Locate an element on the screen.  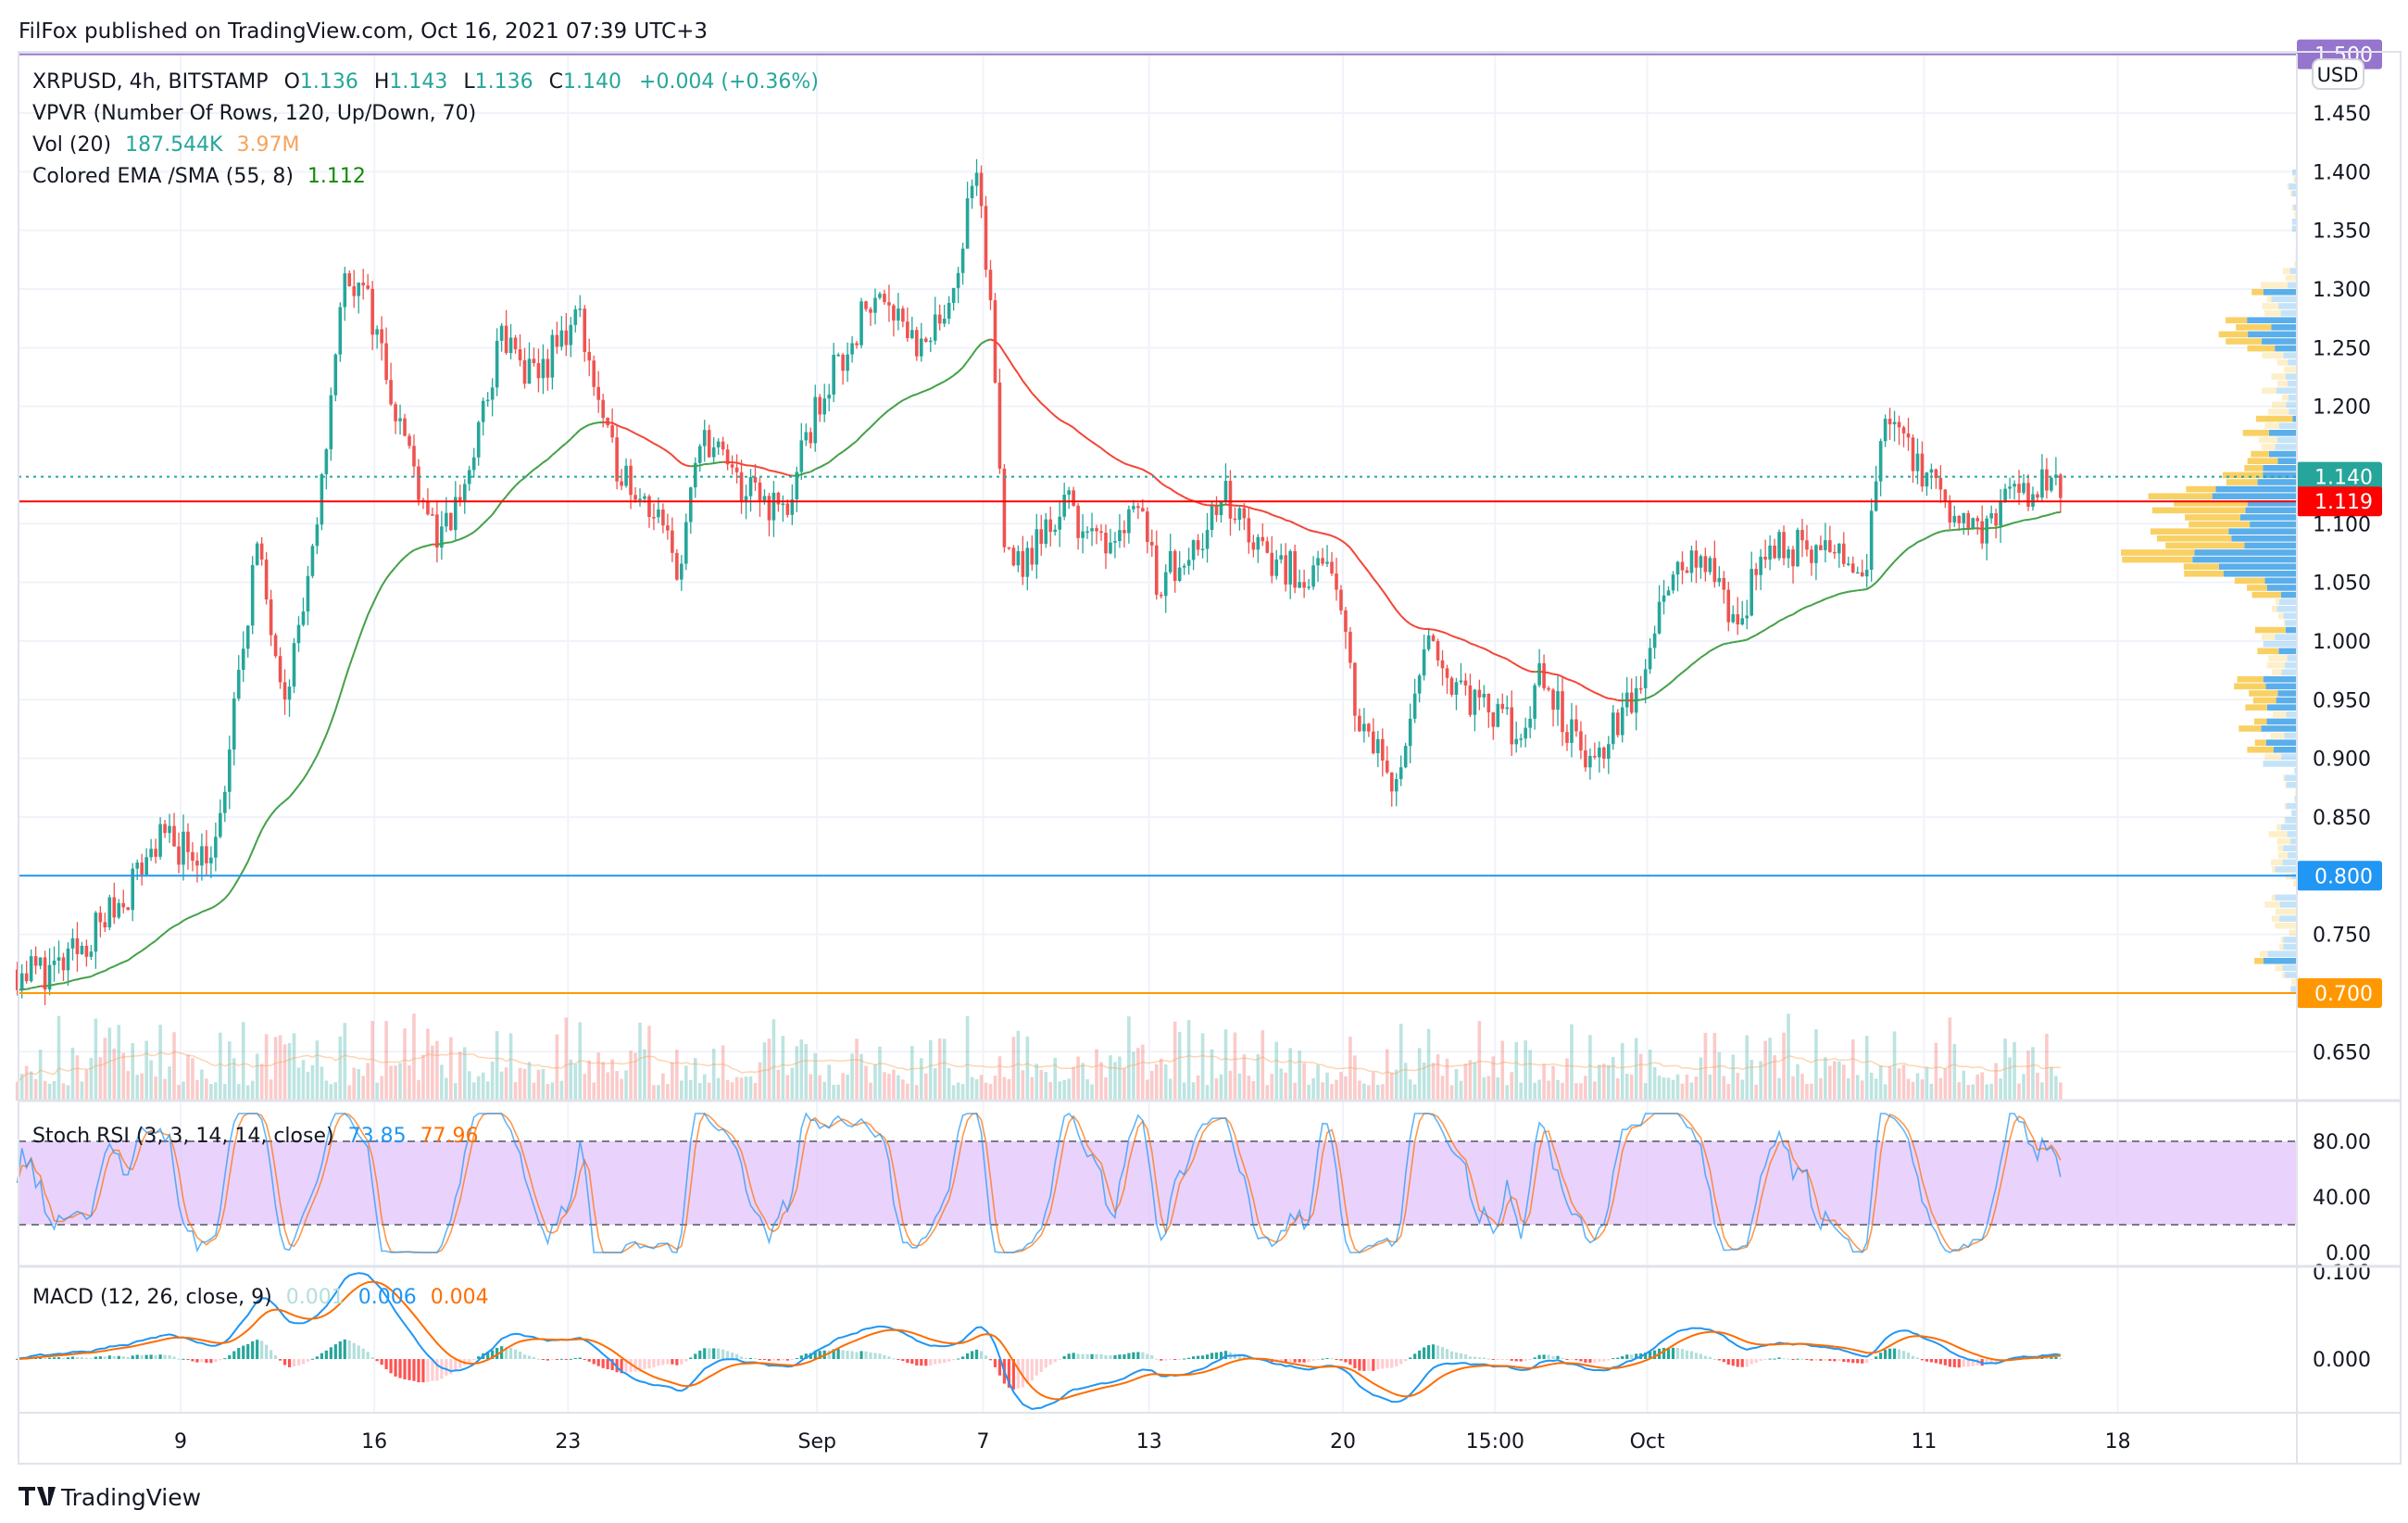
legend-ema: Colored EMA /SMA (55, 8) 1.112 is located at coordinates (199, 176).